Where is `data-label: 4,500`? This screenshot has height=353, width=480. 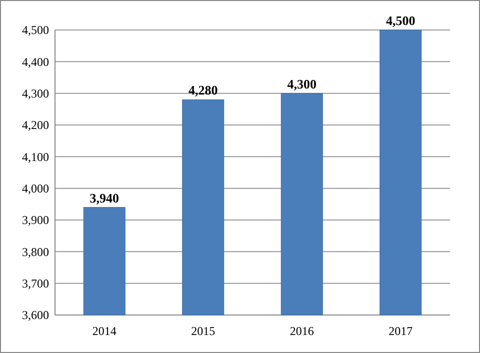
data-label: 4,500 is located at coordinates (401, 20).